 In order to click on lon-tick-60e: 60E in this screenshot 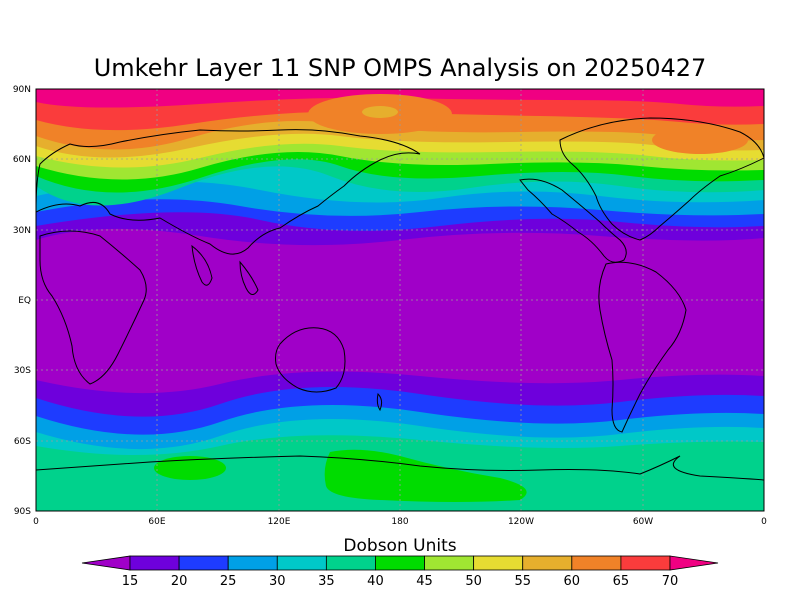, I will do `click(156, 522)`.